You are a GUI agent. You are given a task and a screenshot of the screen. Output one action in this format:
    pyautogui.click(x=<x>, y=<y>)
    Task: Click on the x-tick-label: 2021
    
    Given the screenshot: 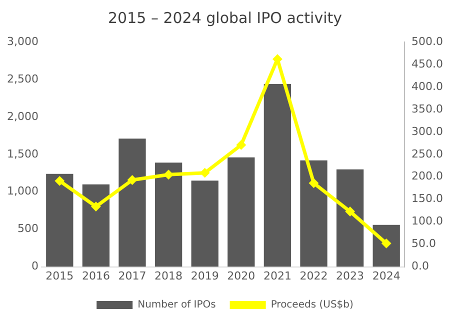 What is the action you would take?
    pyautogui.click(x=277, y=275)
    